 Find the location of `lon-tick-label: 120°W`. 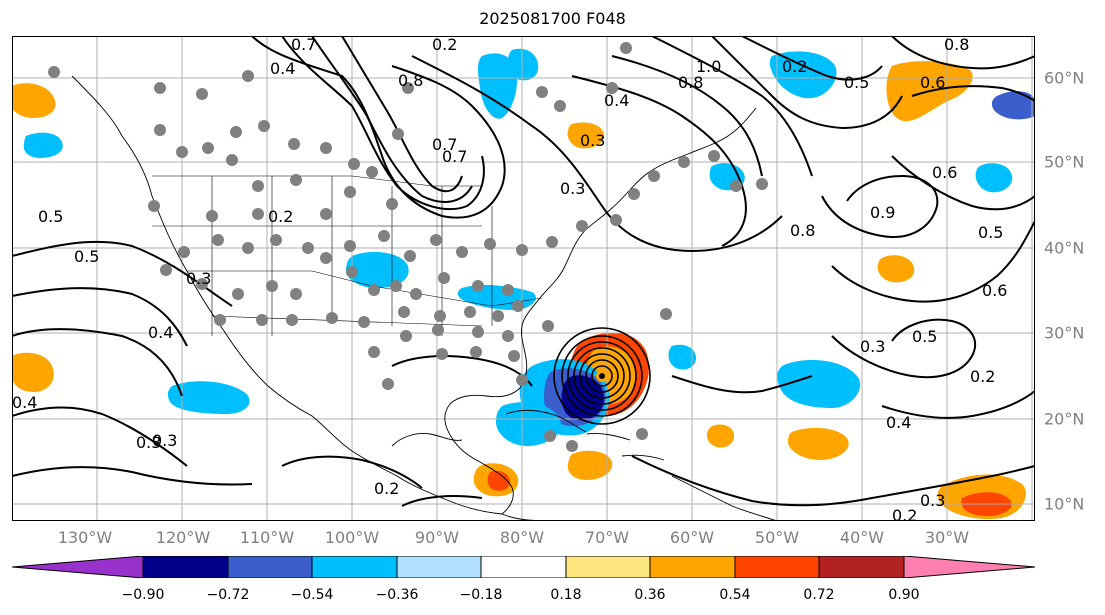

lon-tick-label: 120°W is located at coordinates (183, 537).